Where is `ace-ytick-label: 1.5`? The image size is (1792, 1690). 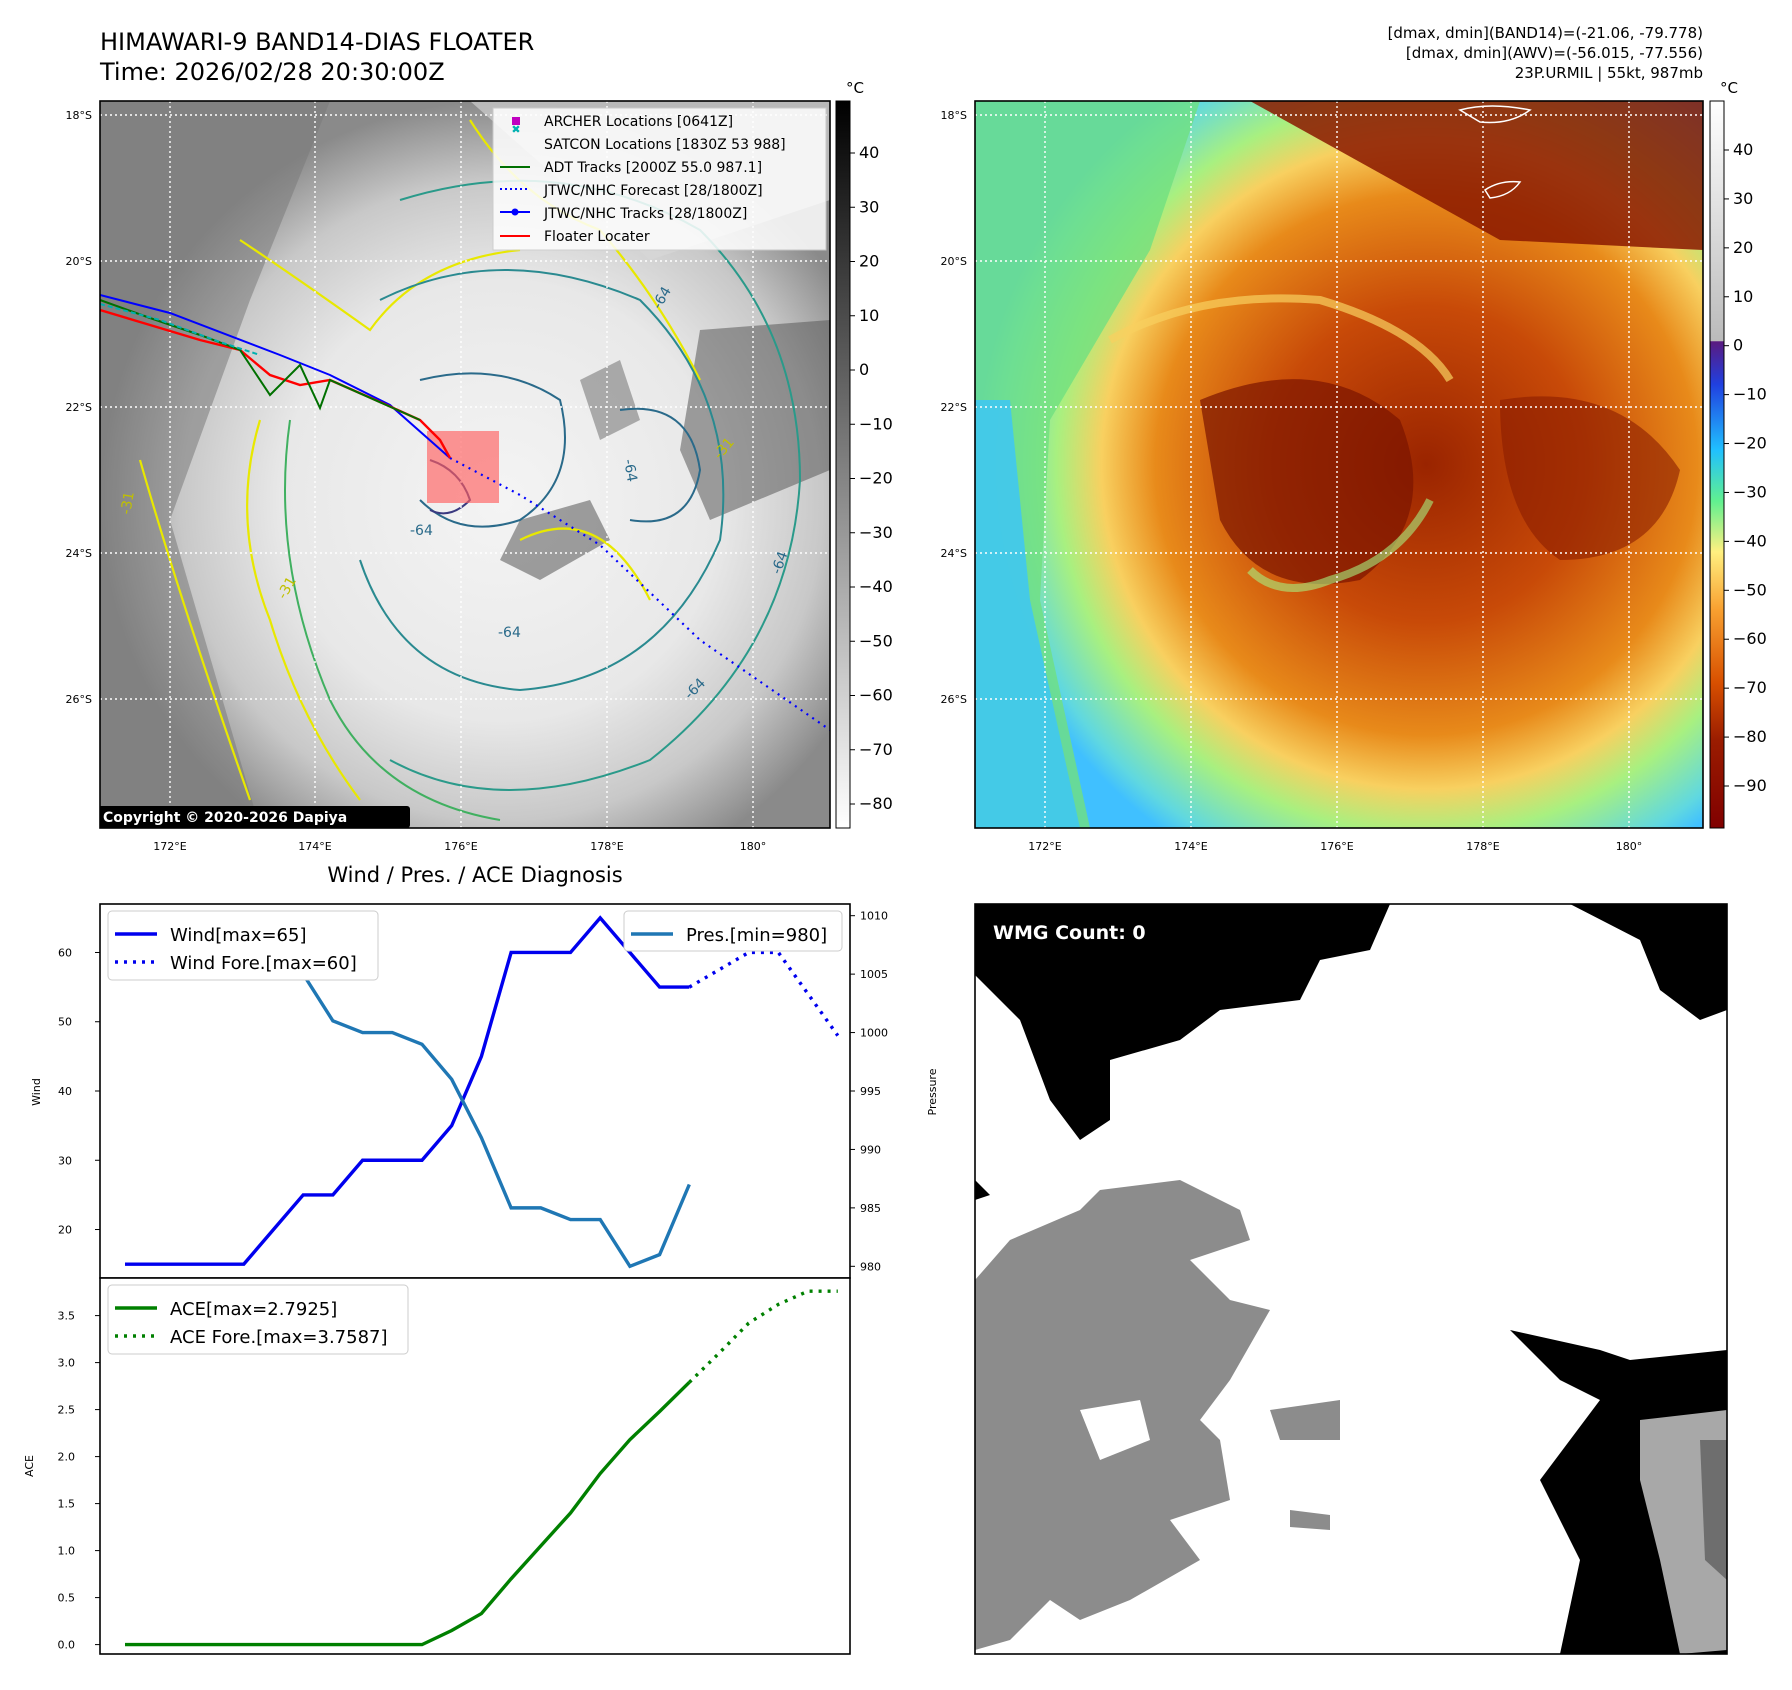 ace-ytick-label: 1.5 is located at coordinates (67, 1504).